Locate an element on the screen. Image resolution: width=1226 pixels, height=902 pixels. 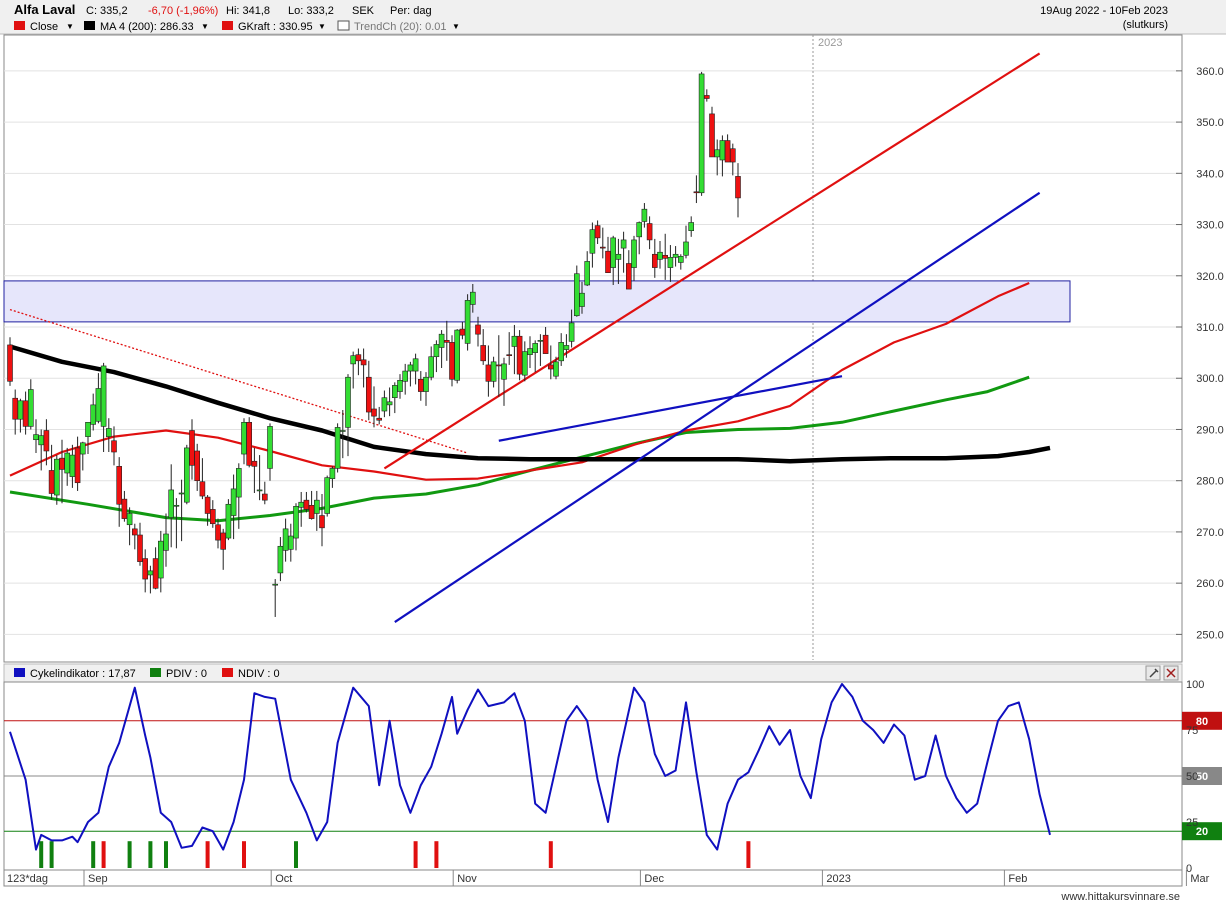
price-tick-label: 280.0 is located at coordinates (1210, 482).